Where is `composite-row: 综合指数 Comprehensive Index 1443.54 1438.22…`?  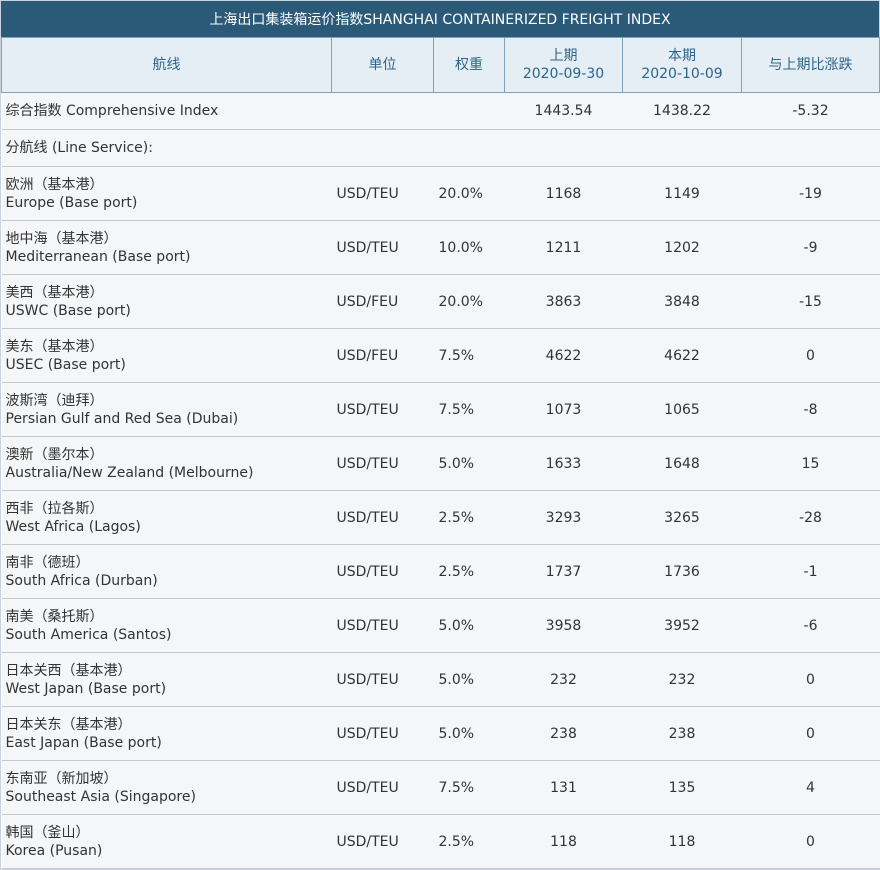 composite-row: 综合指数 Comprehensive Index 1443.54 1438.22… is located at coordinates (440, 111).